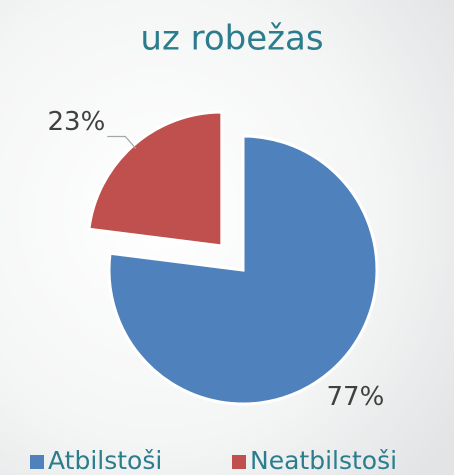 This screenshot has width=454, height=475. What do you see at coordinates (105, 460) in the screenshot?
I see `legend-label: Atbilstoši` at bounding box center [105, 460].